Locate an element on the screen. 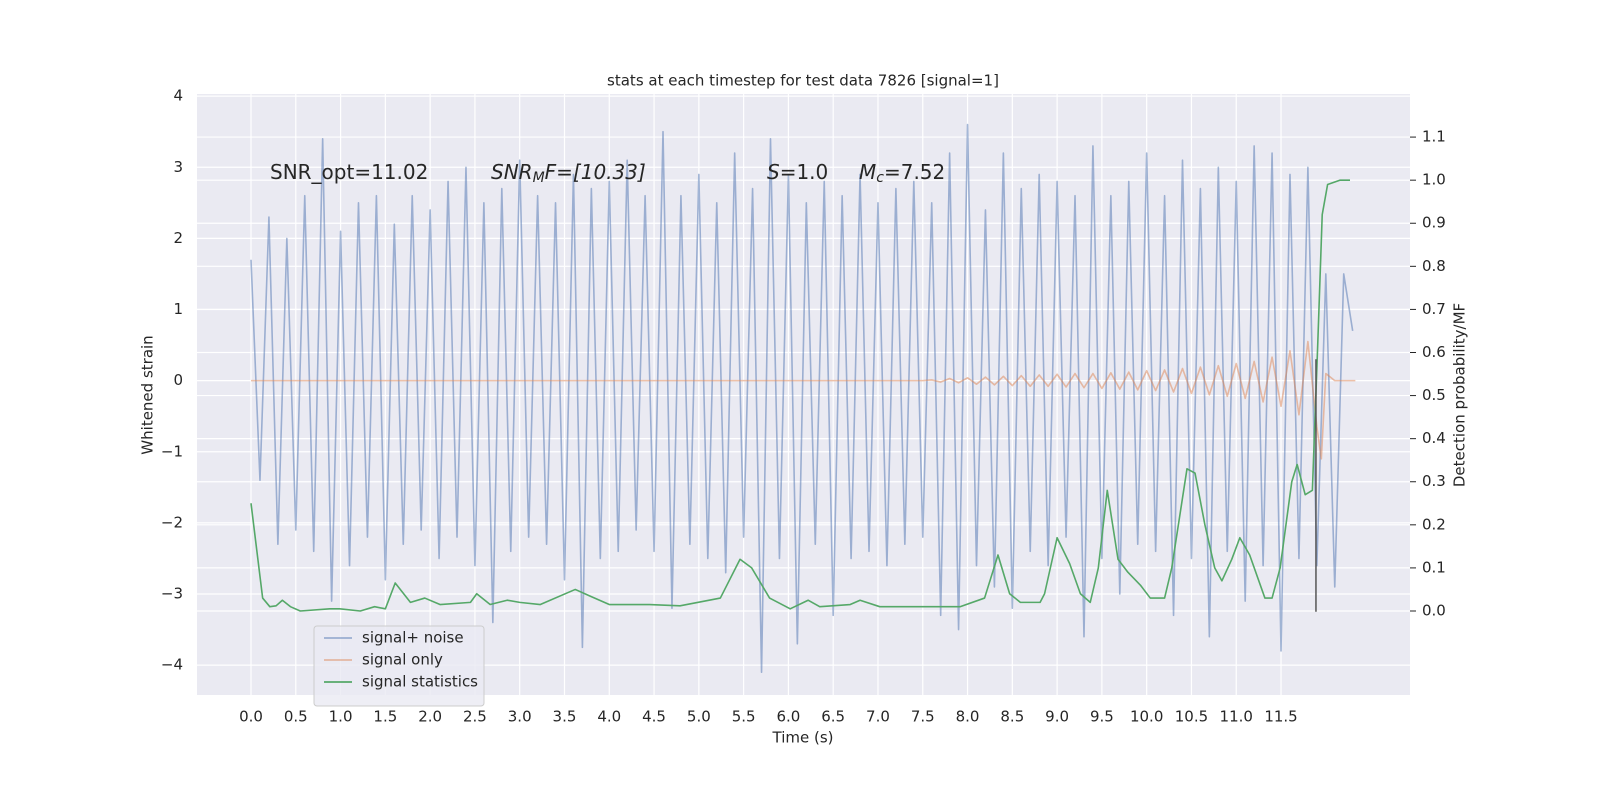 The width and height of the screenshot is (1600, 804). y-tick-label: −4 is located at coordinates (172, 665).